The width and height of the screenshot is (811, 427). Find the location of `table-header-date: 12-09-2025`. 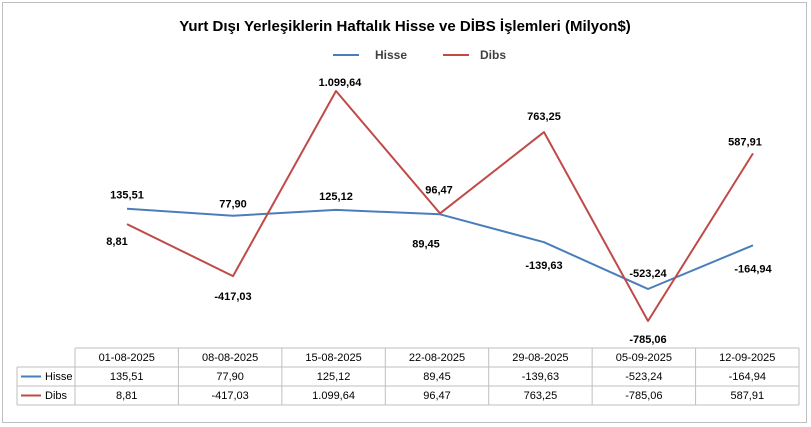

table-header-date: 12-09-2025 is located at coordinates (747, 358).